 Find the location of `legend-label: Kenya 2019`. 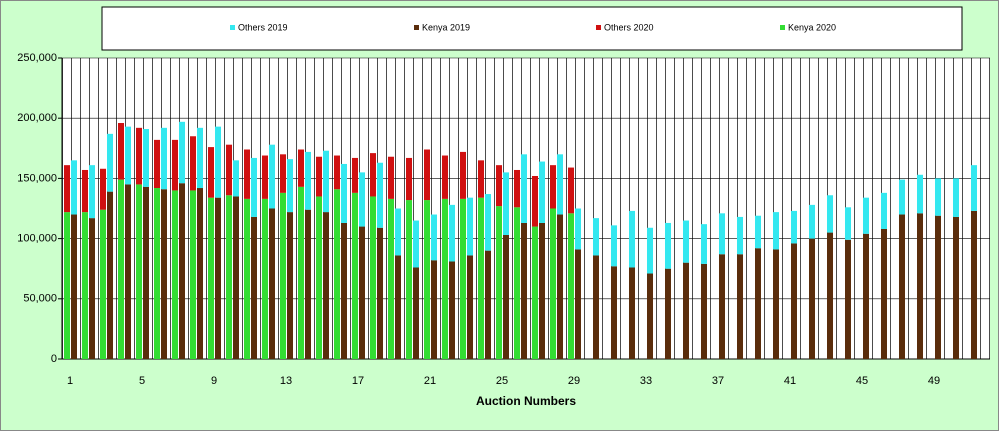

legend-label: Kenya 2019 is located at coordinates (446, 27).